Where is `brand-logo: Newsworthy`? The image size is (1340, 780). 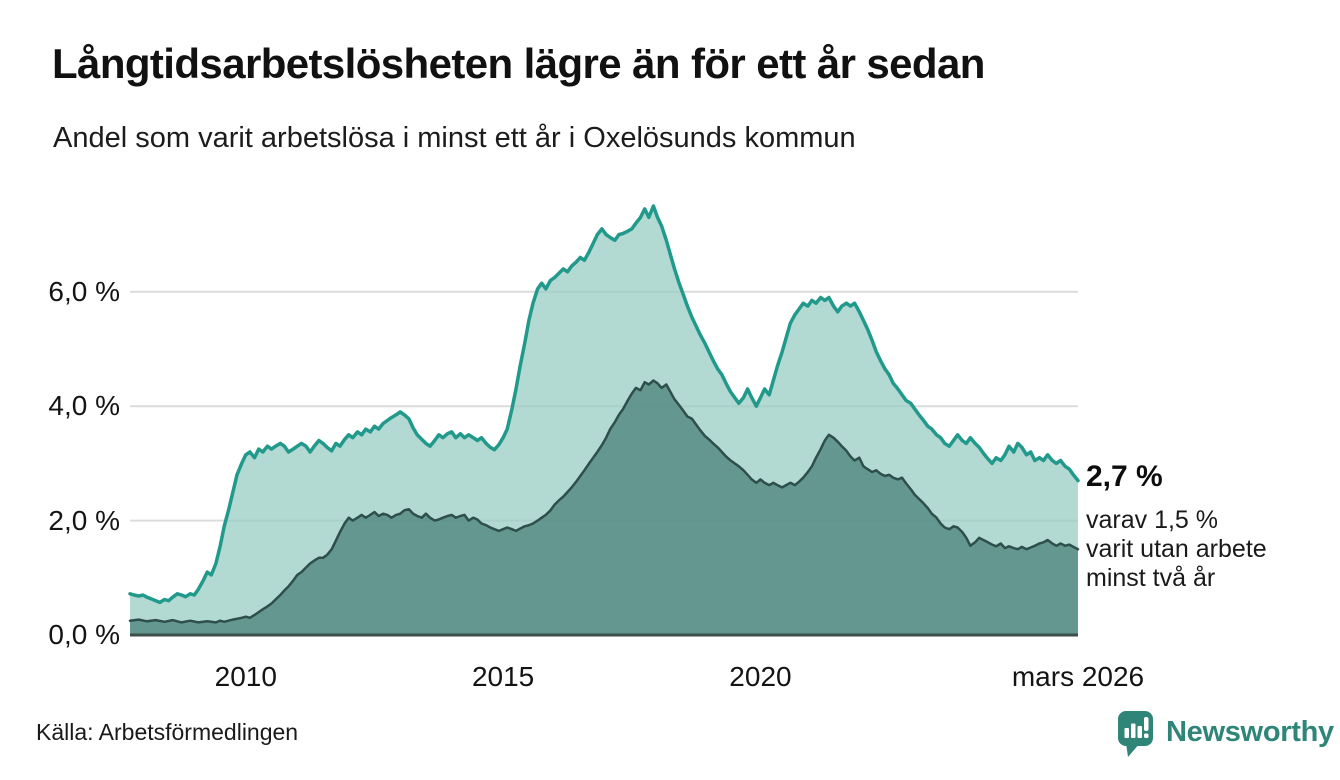 brand-logo: Newsworthy is located at coordinates (1225, 734).